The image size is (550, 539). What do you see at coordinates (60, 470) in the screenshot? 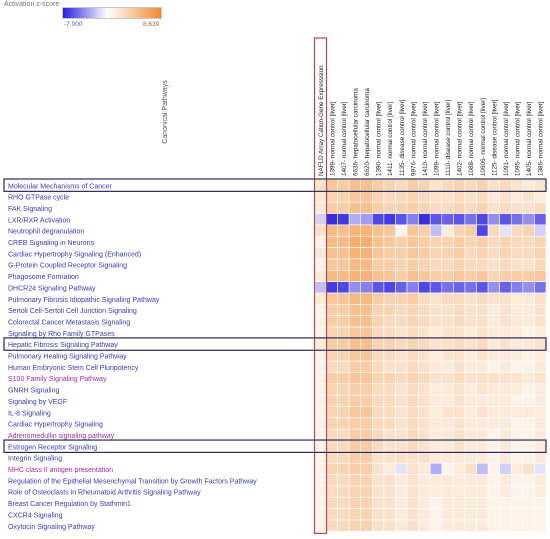
I see `row-label: MHC class II antigen presentation` at bounding box center [60, 470].